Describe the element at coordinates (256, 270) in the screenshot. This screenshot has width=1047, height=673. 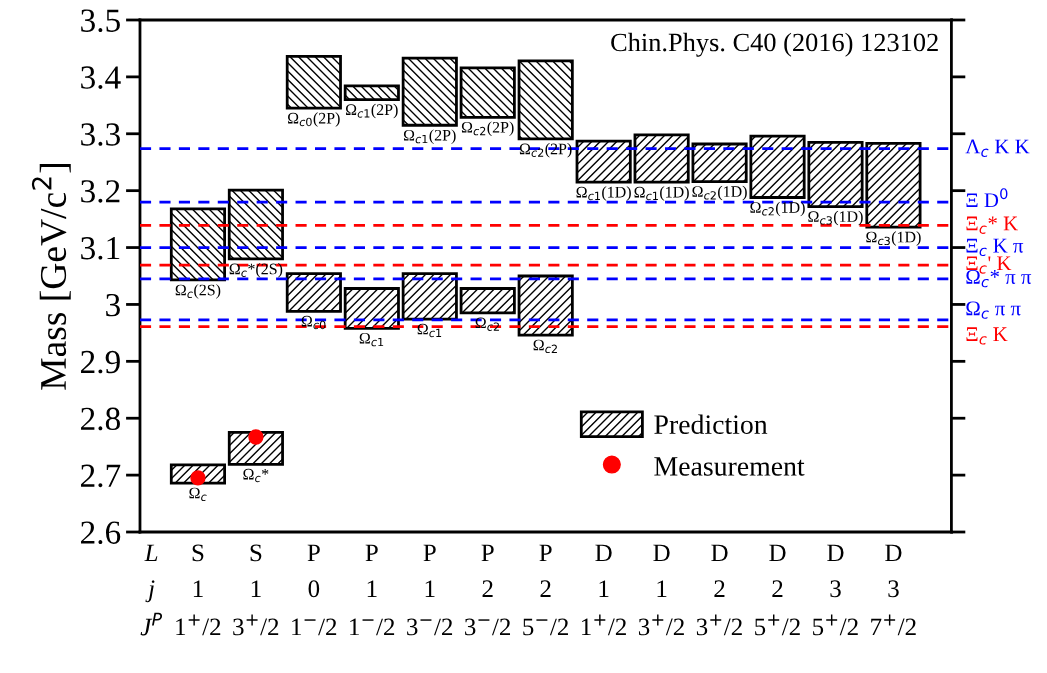
I see `annotation: Ω$_{c}$*(2S)` at that location.